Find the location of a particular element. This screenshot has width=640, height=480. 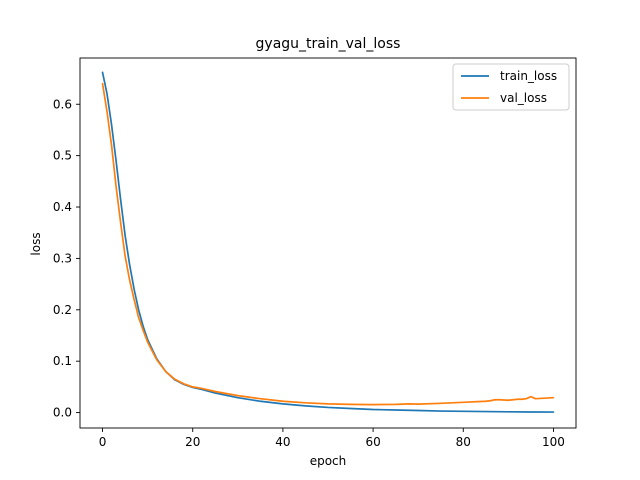

y-axis-label: loss is located at coordinates (36, 243).